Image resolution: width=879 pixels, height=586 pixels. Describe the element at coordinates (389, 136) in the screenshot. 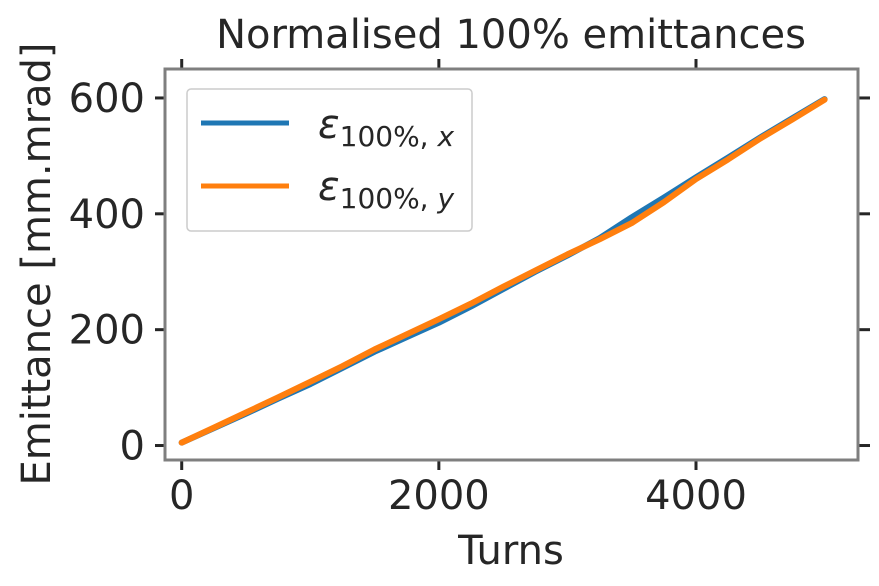

I see `legend-label-x-subscript: 100%,` at that location.